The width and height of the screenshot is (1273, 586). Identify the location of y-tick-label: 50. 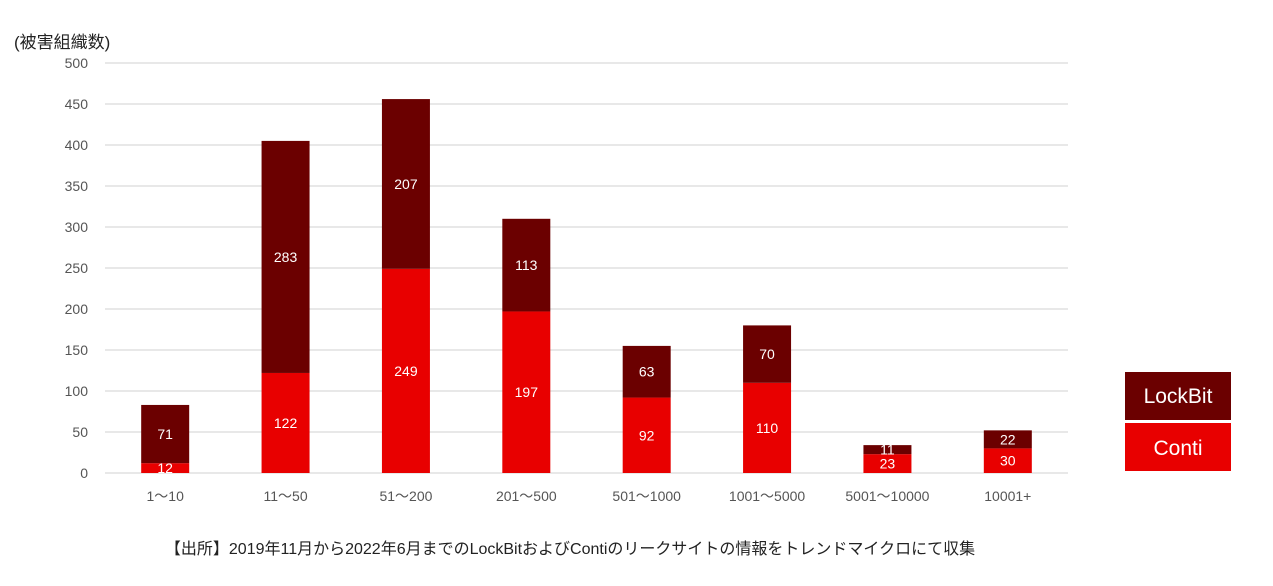
(80, 432).